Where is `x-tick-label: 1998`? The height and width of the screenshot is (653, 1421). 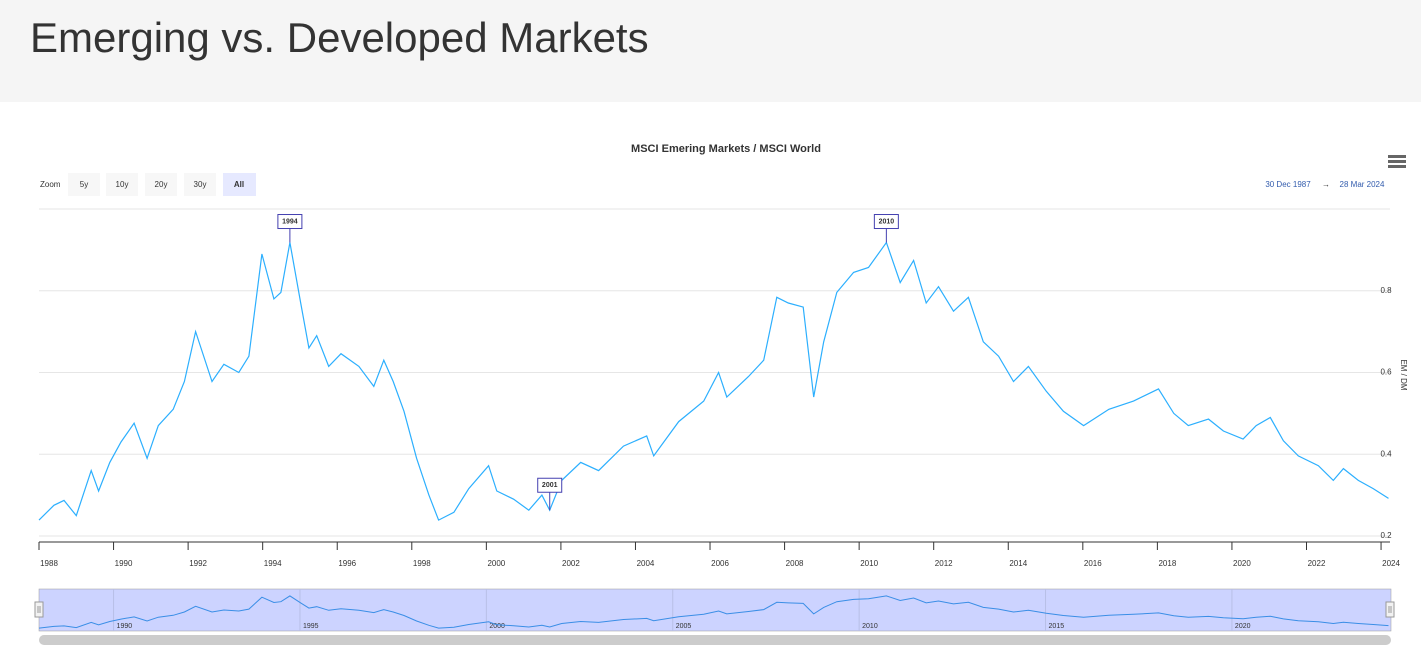
x-tick-label: 1998 is located at coordinates (422, 563).